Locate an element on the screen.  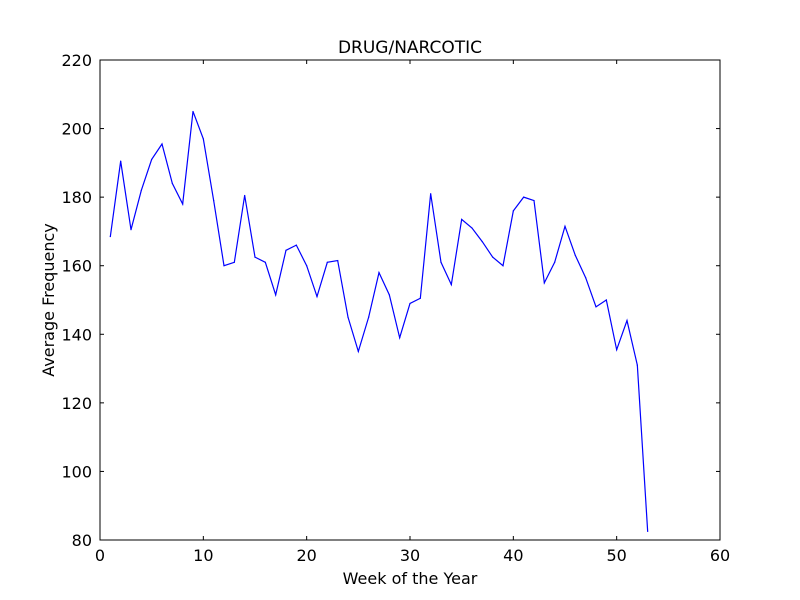
chart-title: DRUG/NARCOTIC is located at coordinates (410, 48).